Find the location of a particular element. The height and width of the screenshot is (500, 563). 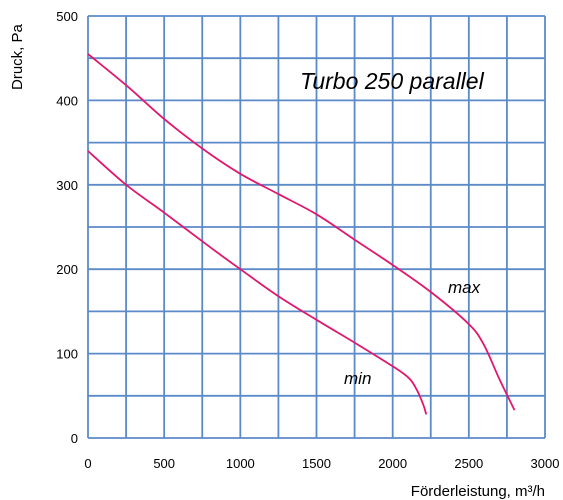

x-tick-label: 500 is located at coordinates (164, 463).